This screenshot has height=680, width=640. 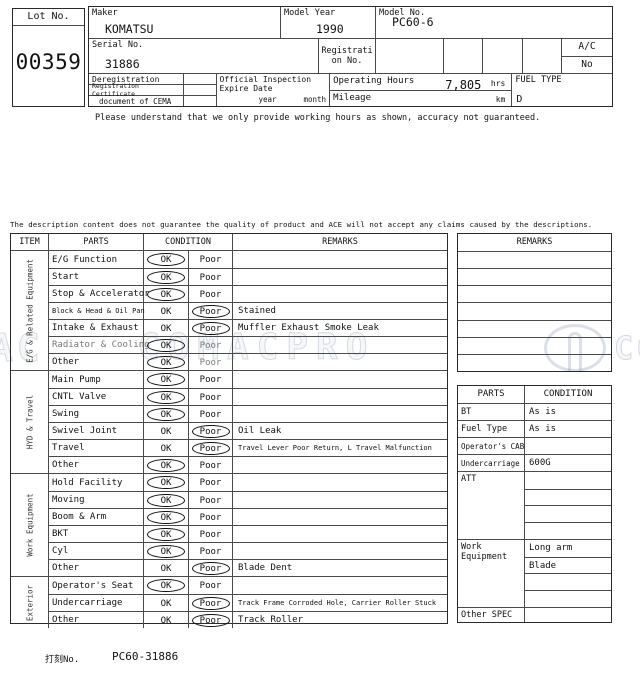 What do you see at coordinates (48, 17) in the screenshot?
I see `lot-number-label: Lot No.` at bounding box center [48, 17].